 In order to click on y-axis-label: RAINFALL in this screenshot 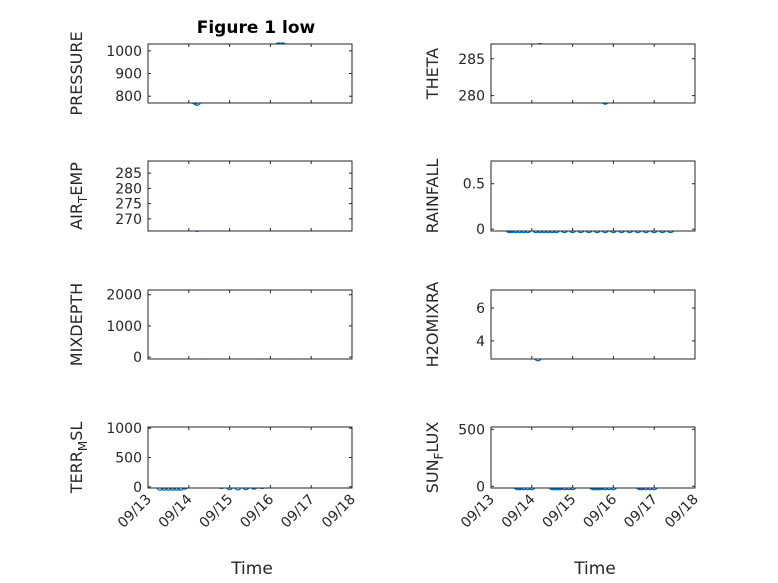, I will do `click(432, 196)`.